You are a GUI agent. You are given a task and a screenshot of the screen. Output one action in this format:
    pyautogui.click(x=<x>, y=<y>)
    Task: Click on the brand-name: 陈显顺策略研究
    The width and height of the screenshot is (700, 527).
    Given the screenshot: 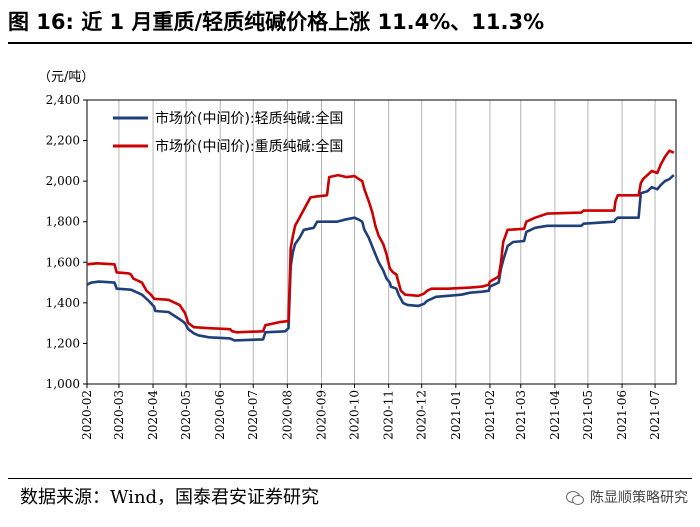 What is the action you would take?
    pyautogui.click(x=639, y=498)
    